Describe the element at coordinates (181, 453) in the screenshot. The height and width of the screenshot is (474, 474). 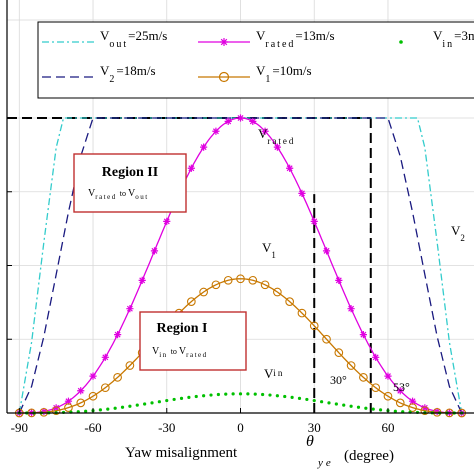
I see `x-axis-label: Yaw misalignment` at that location.